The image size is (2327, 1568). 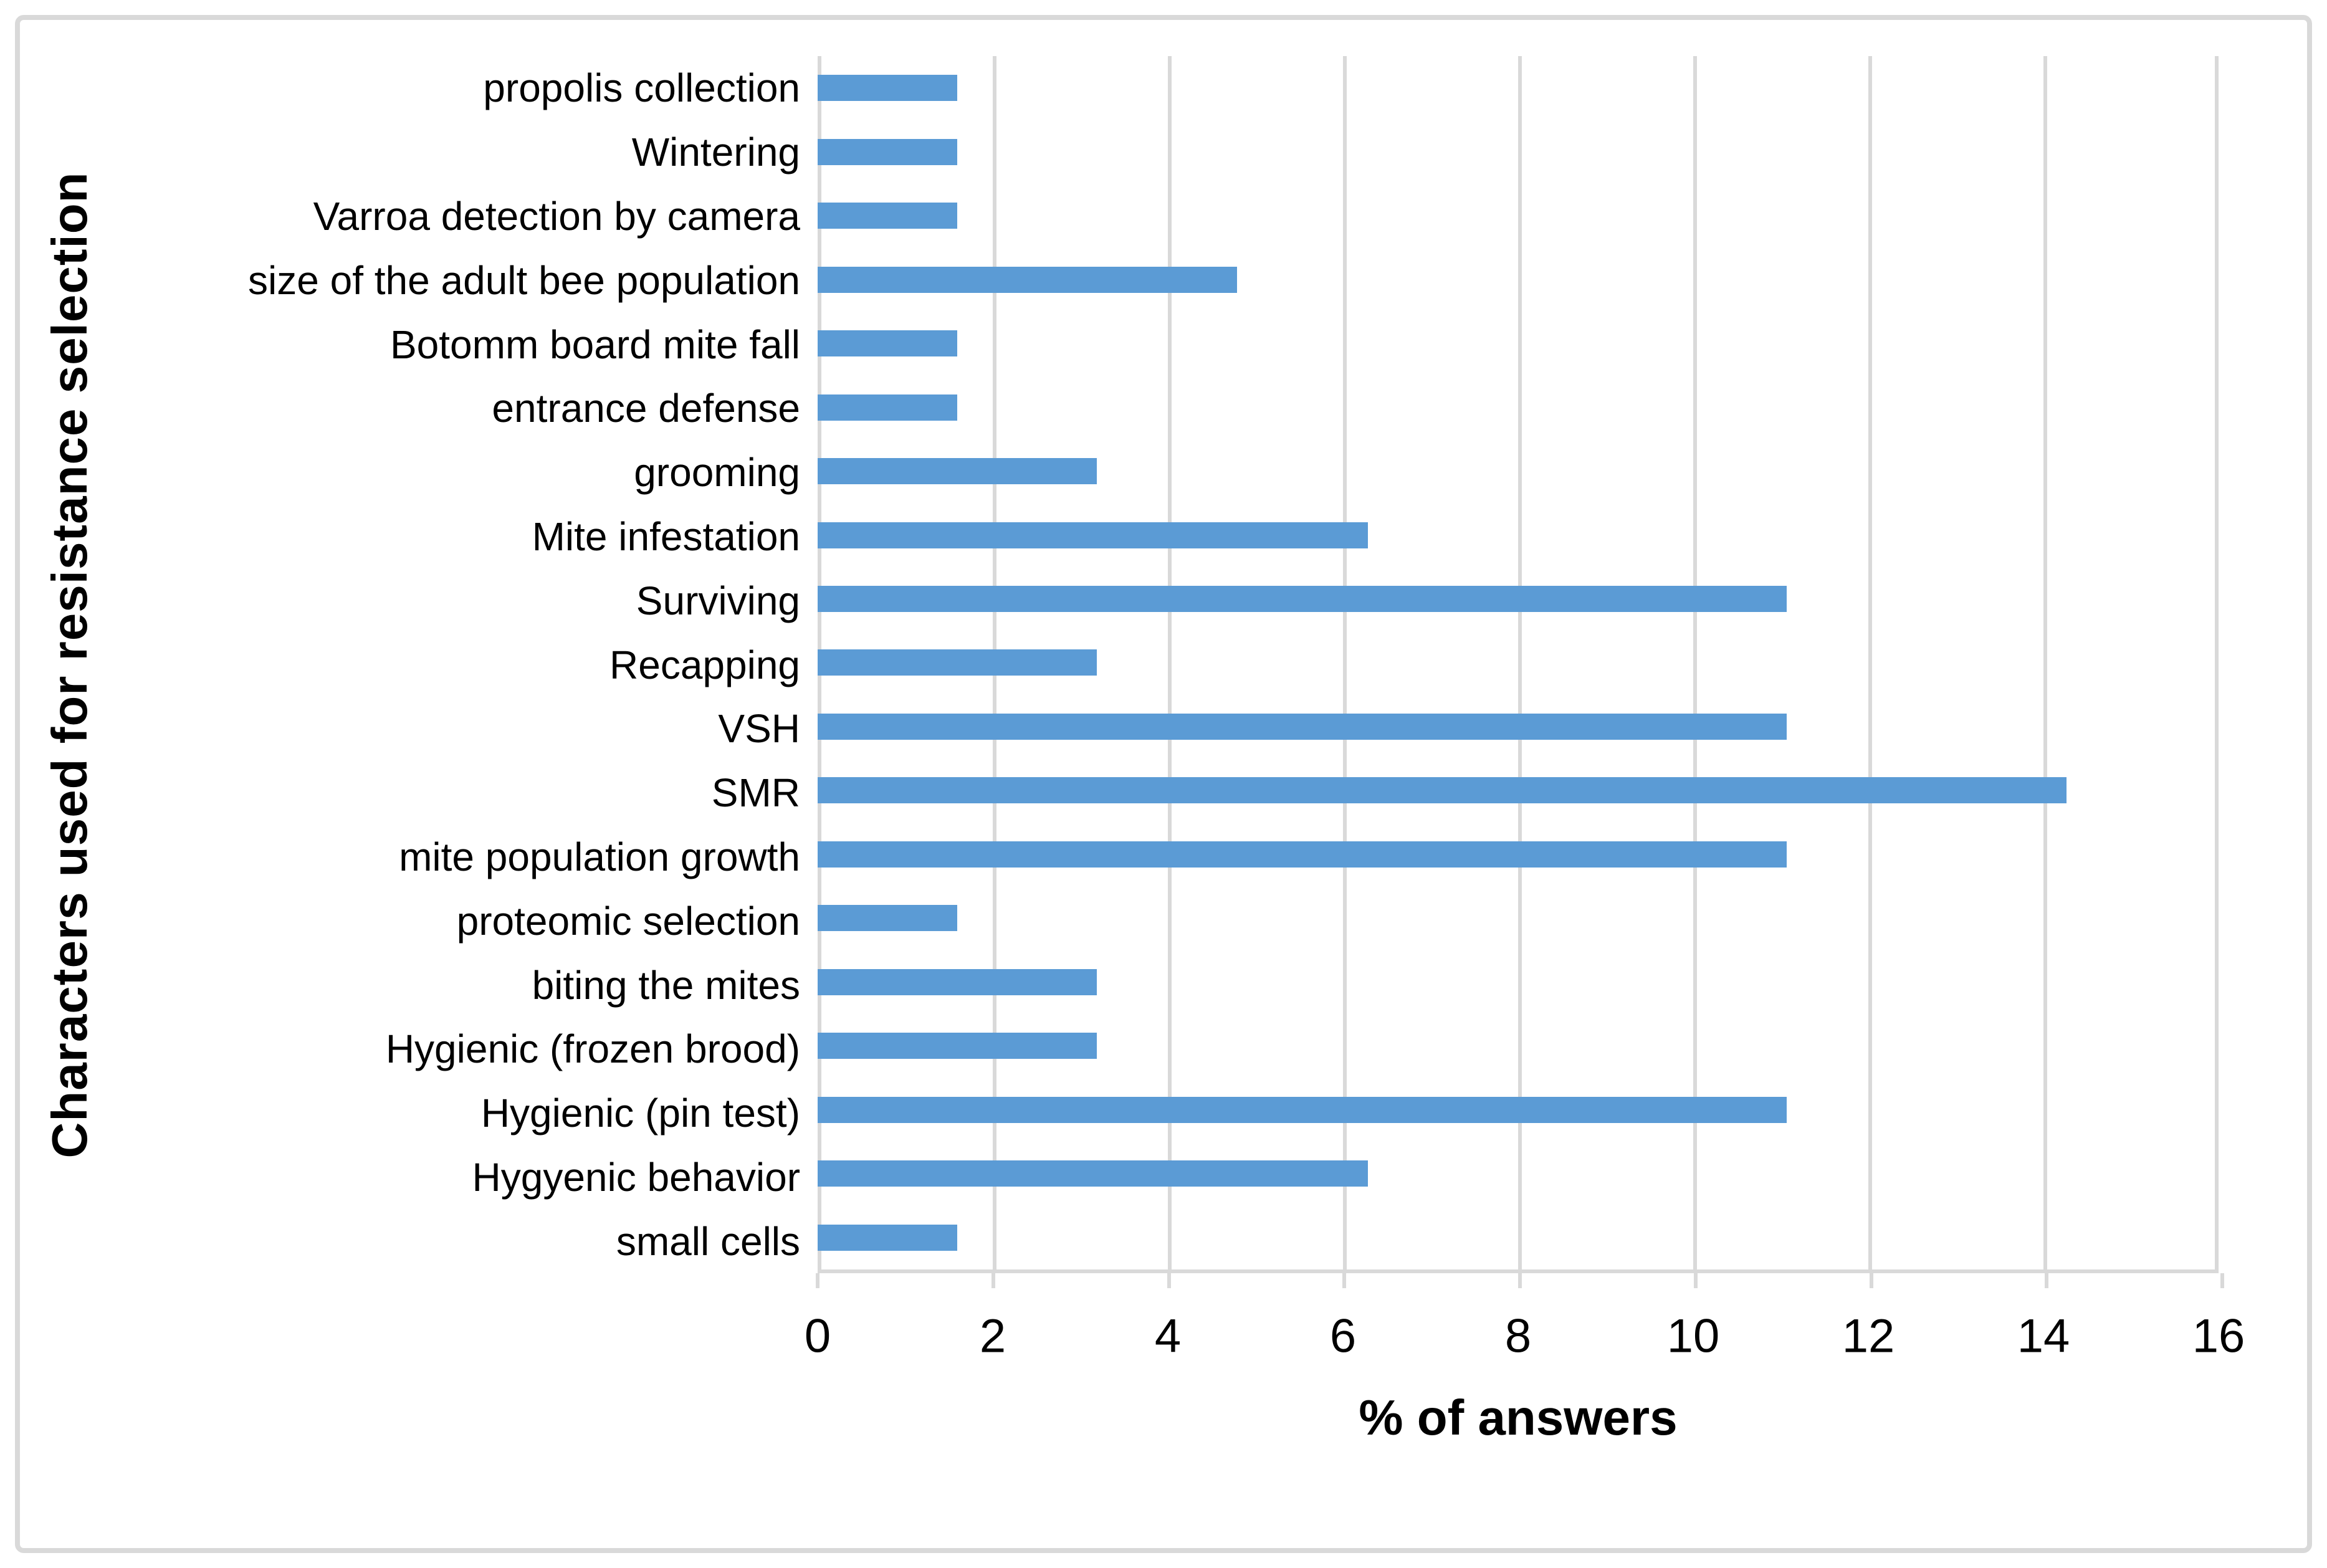 I want to click on tick-label: 10, so click(x=1693, y=1336).